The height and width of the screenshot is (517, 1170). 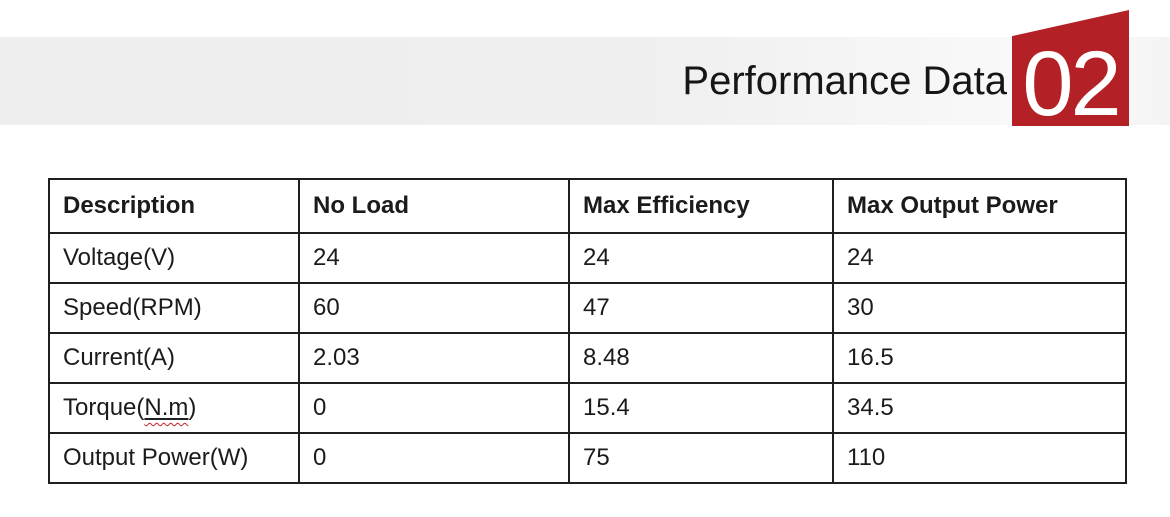 What do you see at coordinates (979, 458) in the screenshot?
I see `value-cell: 110` at bounding box center [979, 458].